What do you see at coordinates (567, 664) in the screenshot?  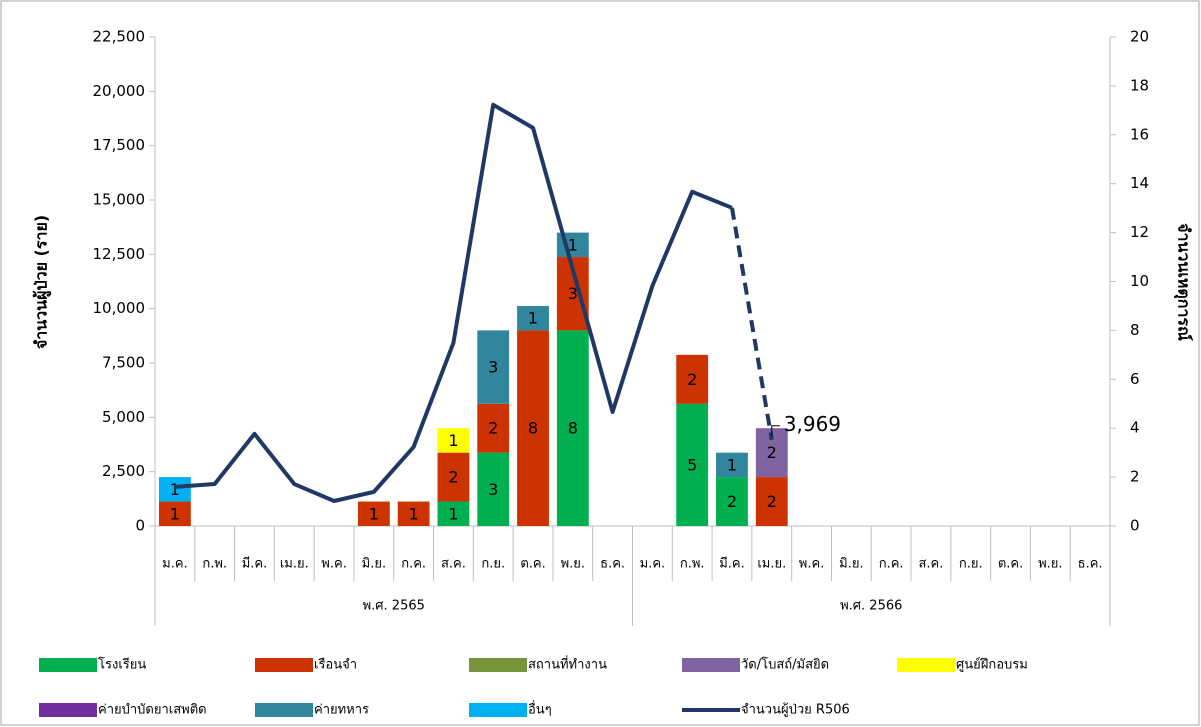 I see `legend-label: สถานที่ทำงาน` at bounding box center [567, 664].